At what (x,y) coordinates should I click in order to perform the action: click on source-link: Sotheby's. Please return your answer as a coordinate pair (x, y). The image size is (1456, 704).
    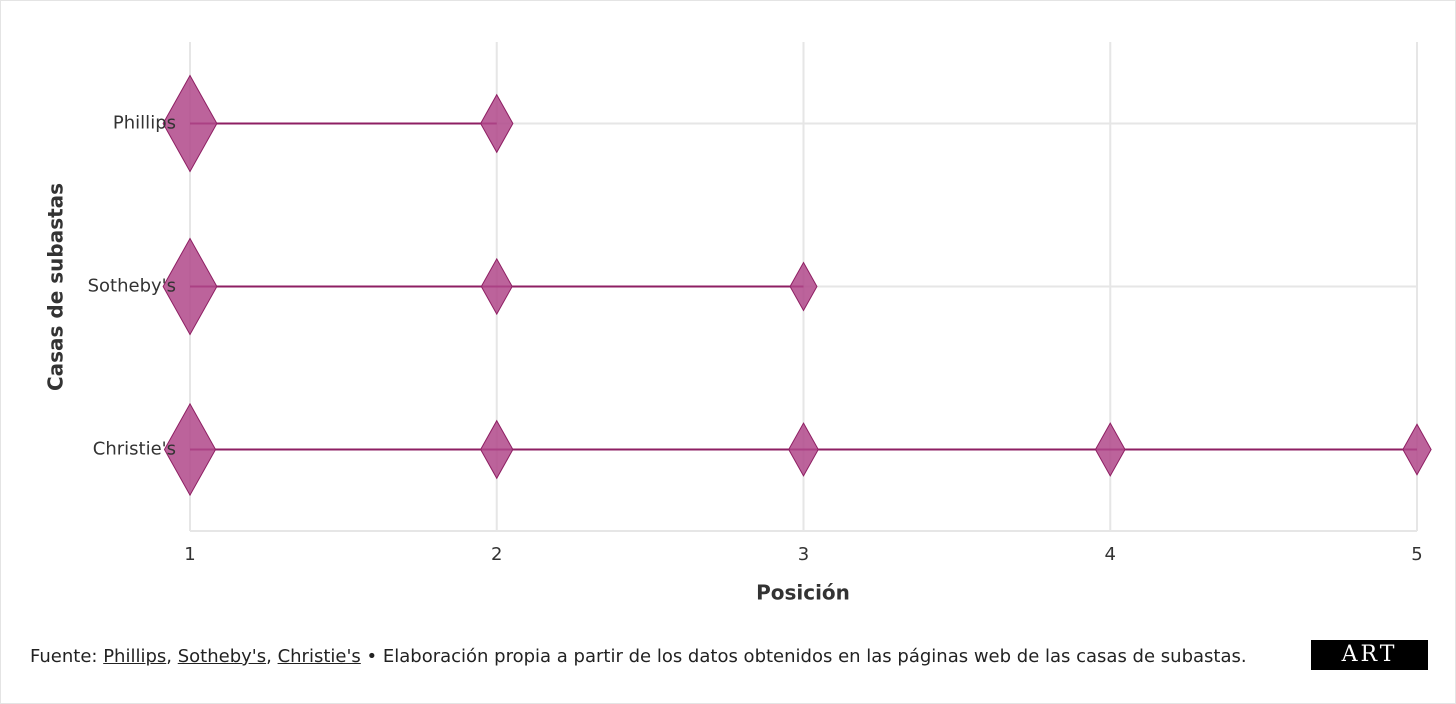
    Looking at the image, I should click on (222, 656).